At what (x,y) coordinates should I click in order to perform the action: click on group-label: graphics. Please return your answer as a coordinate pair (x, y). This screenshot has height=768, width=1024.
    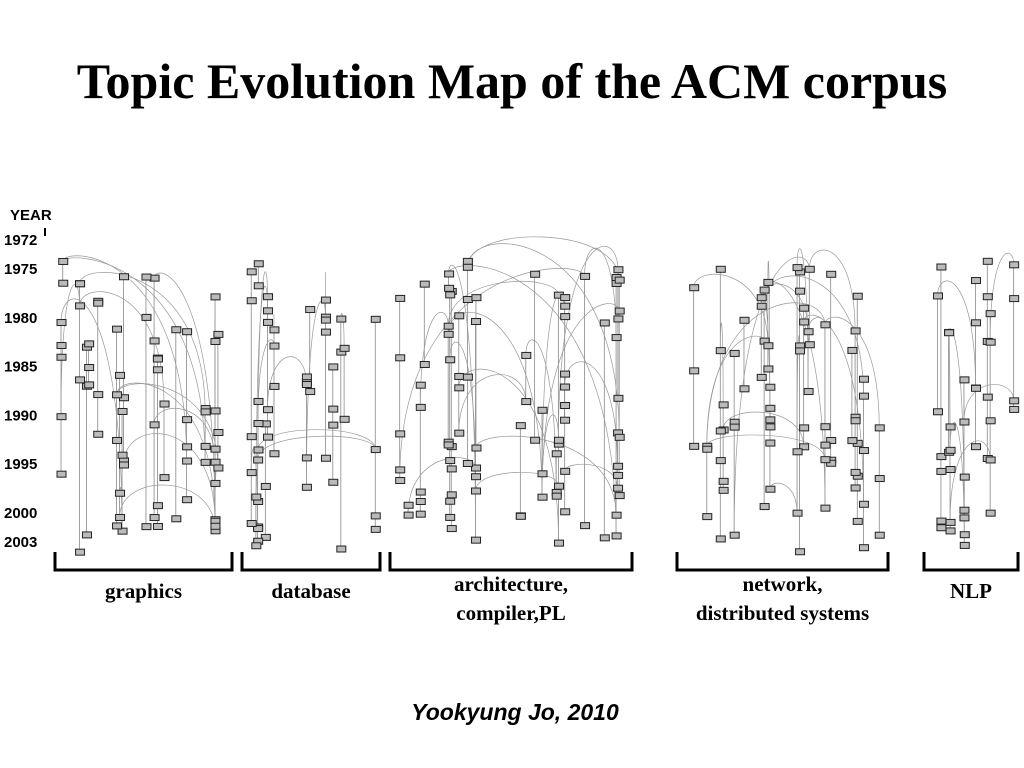
    Looking at the image, I should click on (143, 591).